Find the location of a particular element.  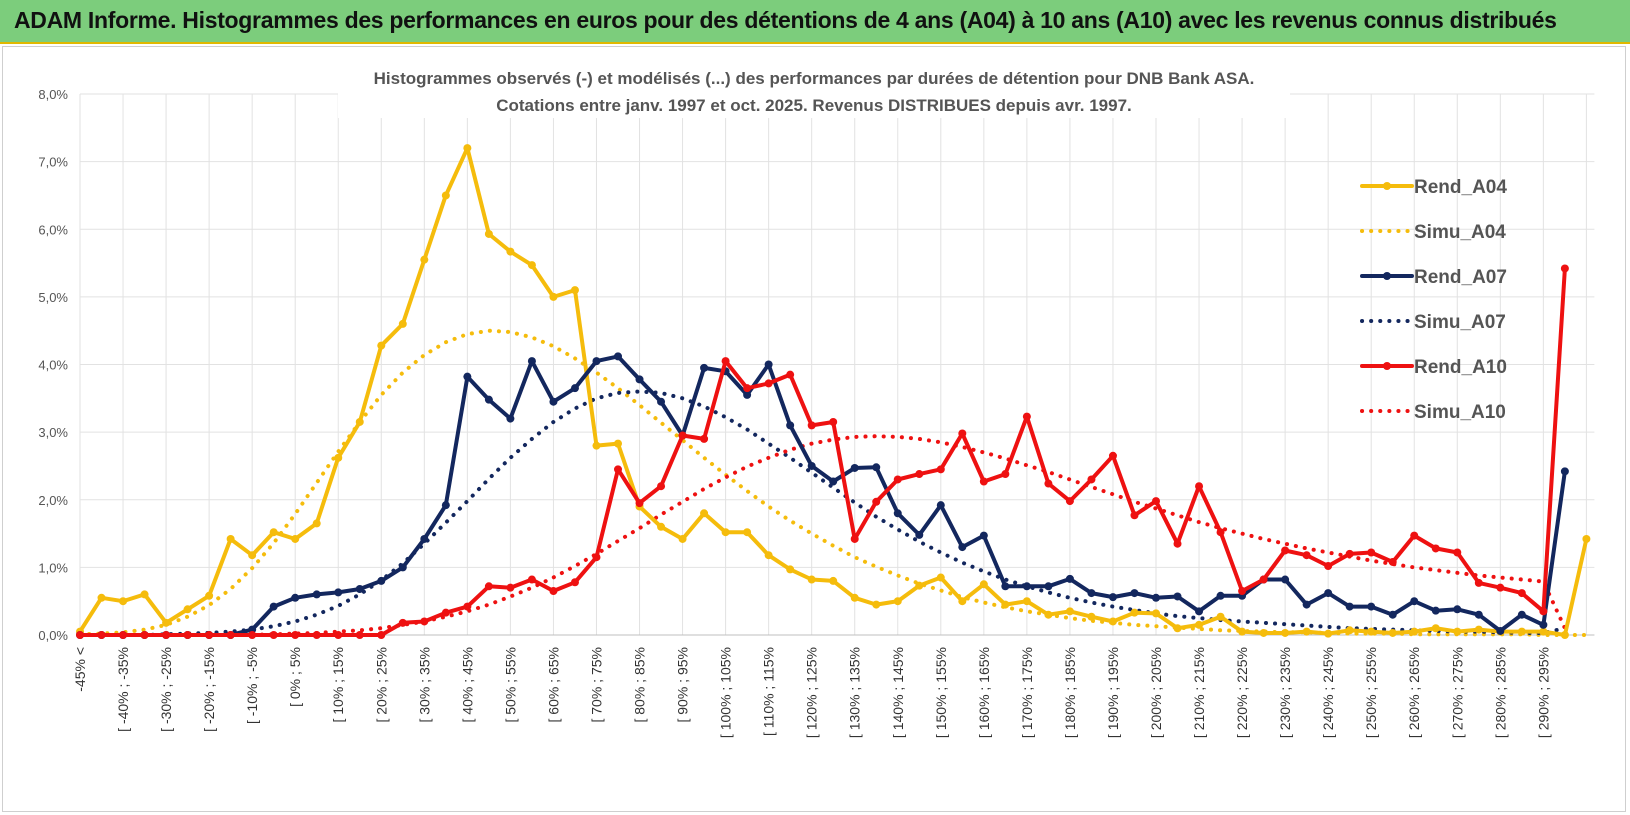

x-tick-label: [ 30% ; 35% is located at coordinates (424, 685).